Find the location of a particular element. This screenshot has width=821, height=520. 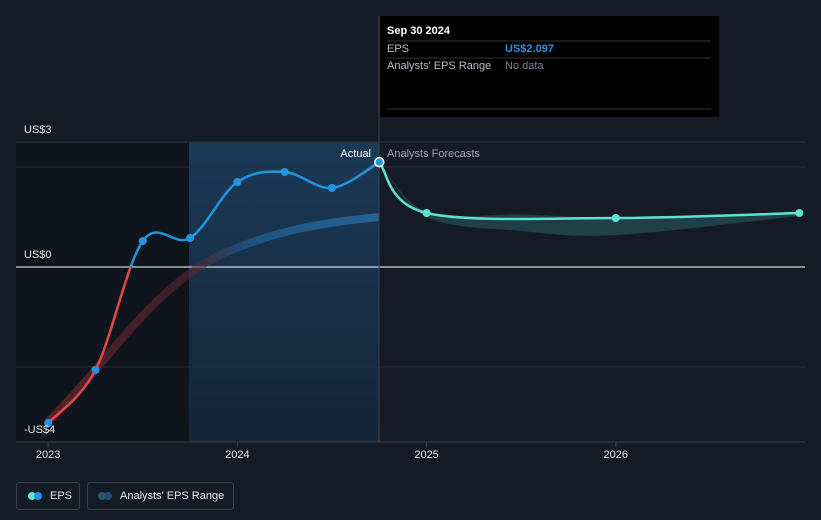

tooltip-box is located at coordinates (549, 66).